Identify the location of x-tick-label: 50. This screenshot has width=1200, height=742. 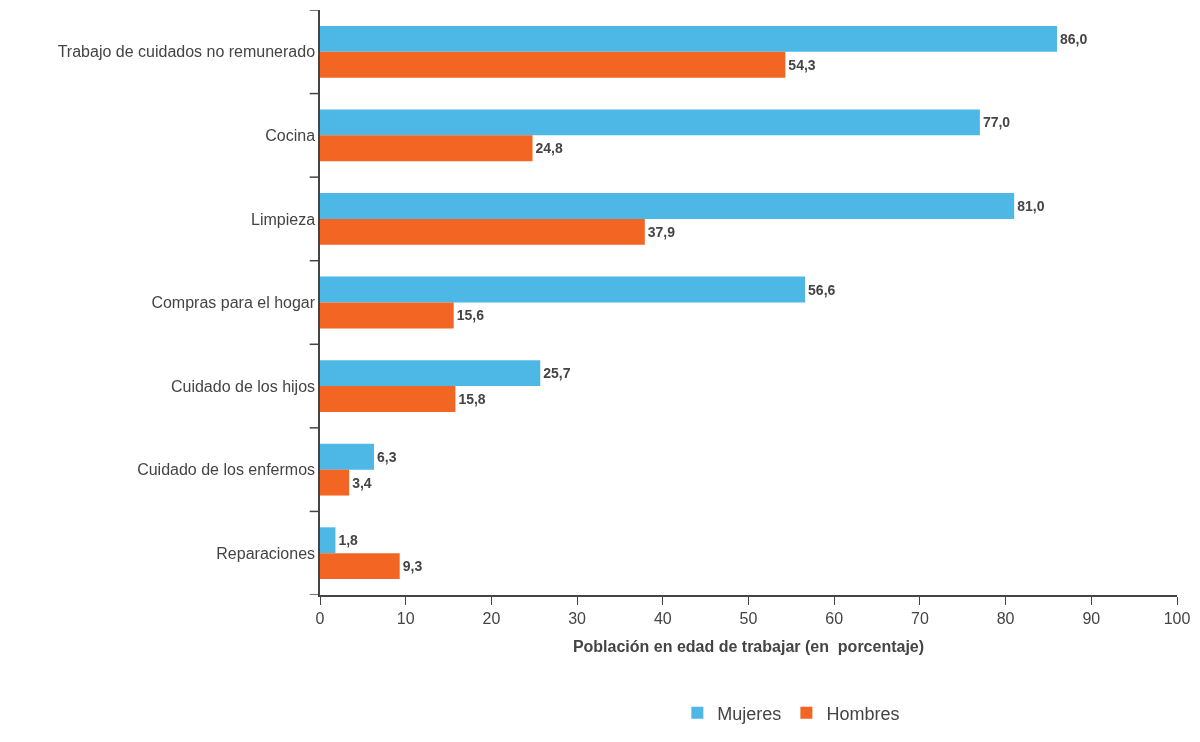
(748, 618).